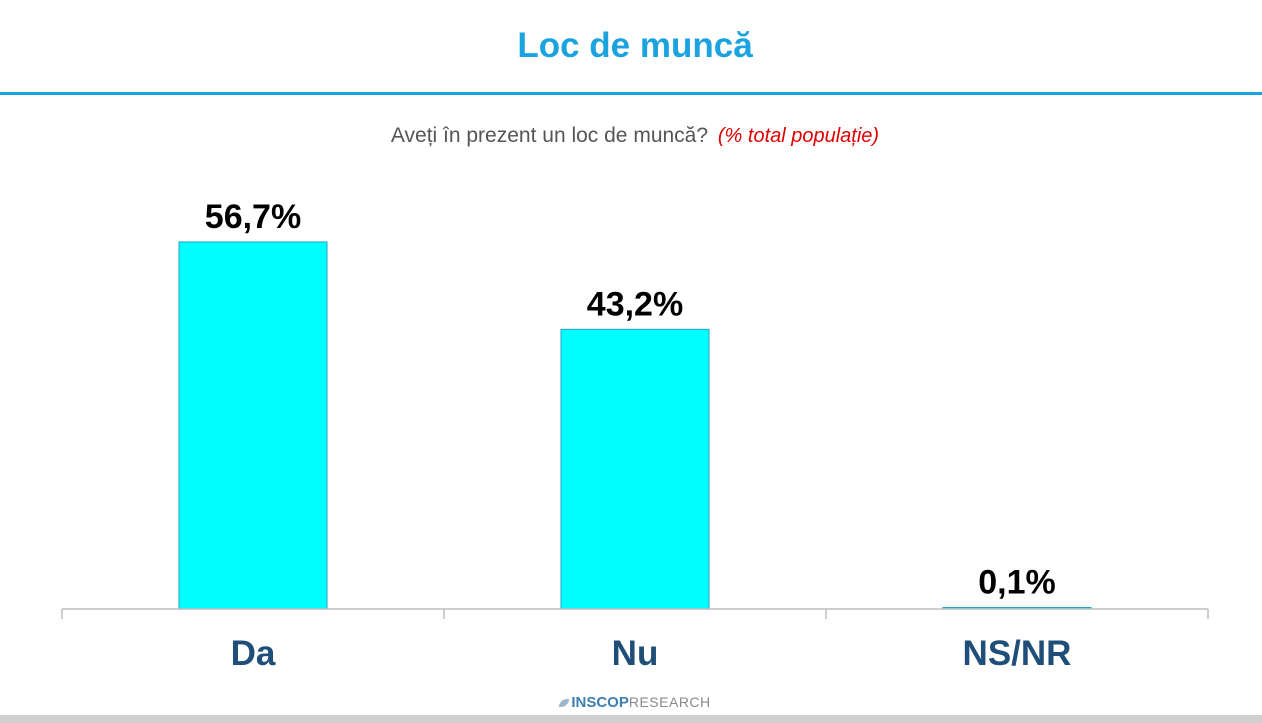 This screenshot has height=723, width=1262. Describe the element at coordinates (1017, 653) in the screenshot. I see `category-label: NS/NR` at that location.